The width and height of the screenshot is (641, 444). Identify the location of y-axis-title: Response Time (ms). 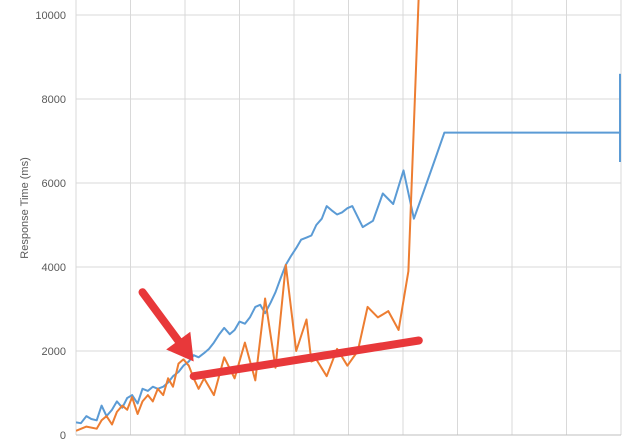
(25, 207).